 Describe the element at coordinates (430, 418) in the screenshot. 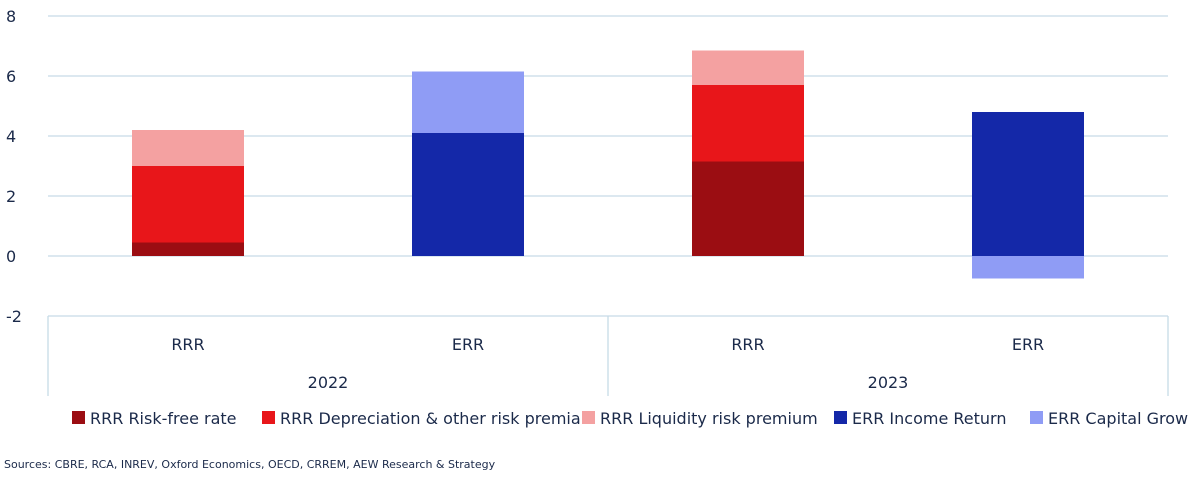

I see `legend-label: RRR Depreciation & other risk premia` at that location.